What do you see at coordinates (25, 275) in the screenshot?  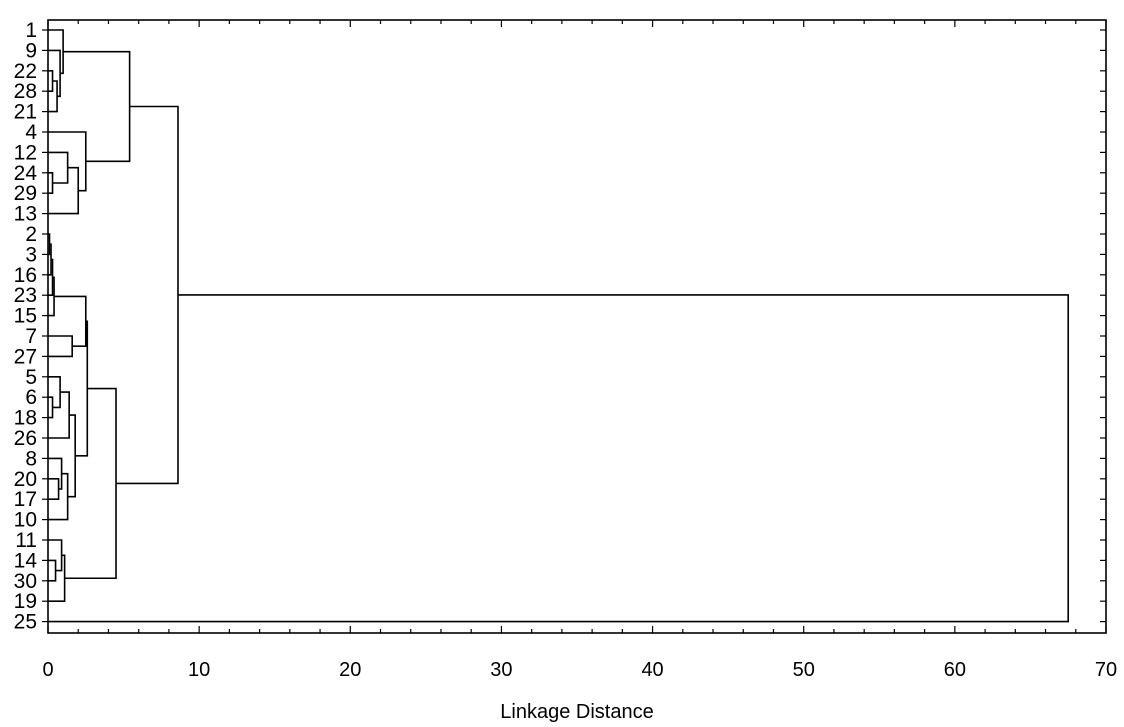 I see `leaf-label: 16` at bounding box center [25, 275].